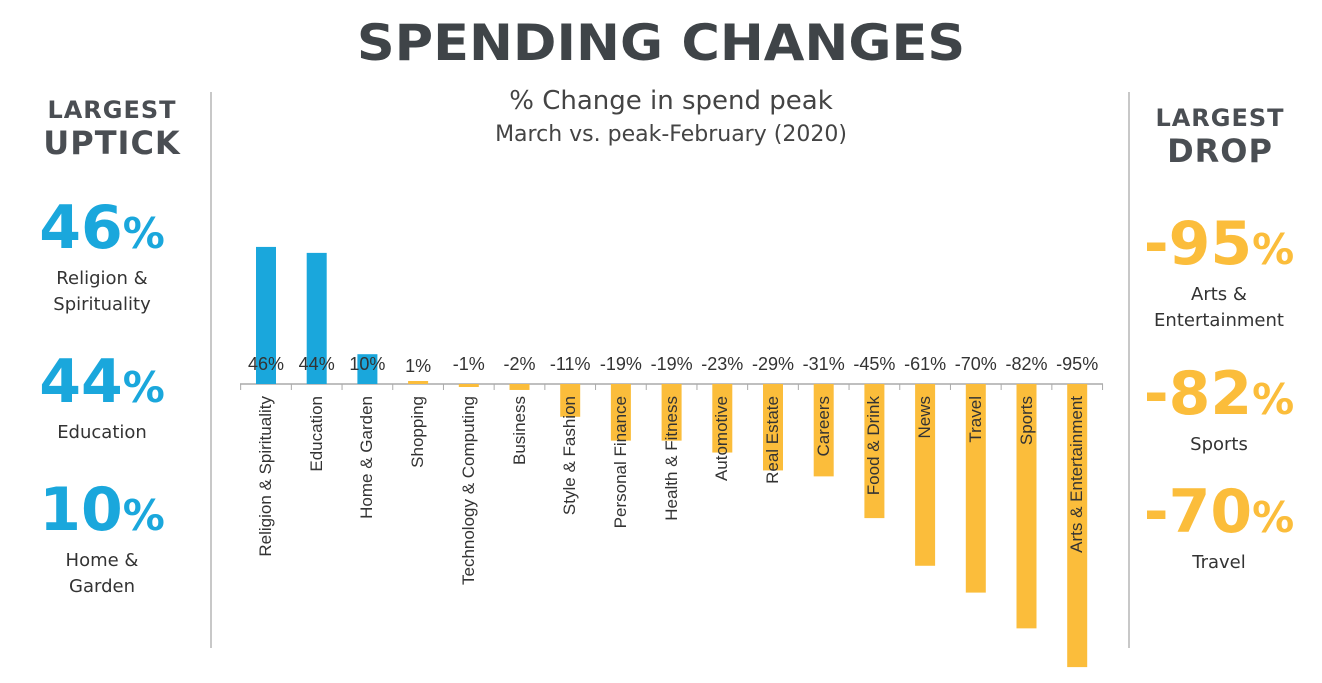 This screenshot has height=683, width=1322. Describe the element at coordinates (671, 134) in the screenshot. I see `chart-subtitle: March vs. peak-February (2020)` at that location.